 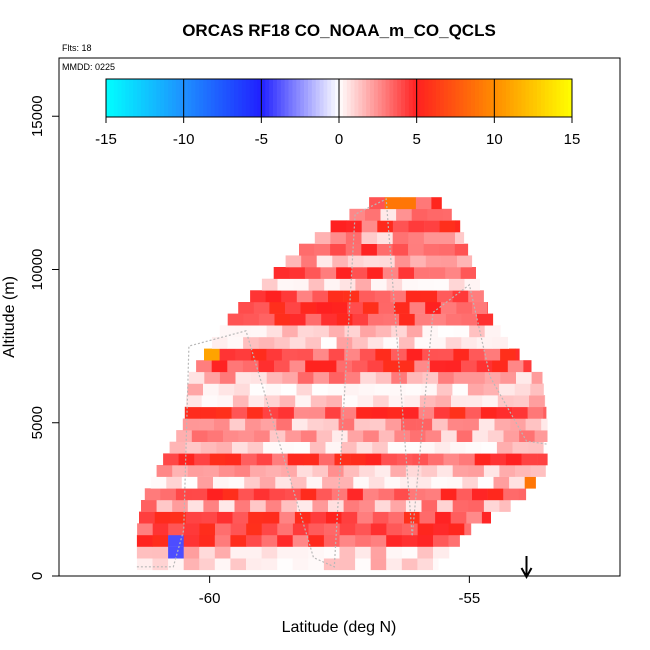 What do you see at coordinates (261, 139) in the screenshot?
I see `colorbar-tick-label: -5` at bounding box center [261, 139].